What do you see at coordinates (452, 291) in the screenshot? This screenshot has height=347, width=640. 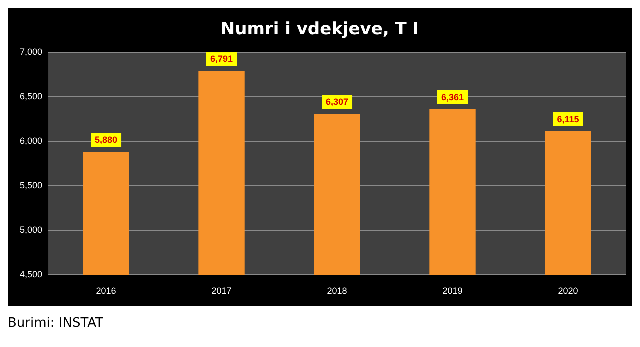 I see `x-tick-label: 2019` at bounding box center [452, 291].